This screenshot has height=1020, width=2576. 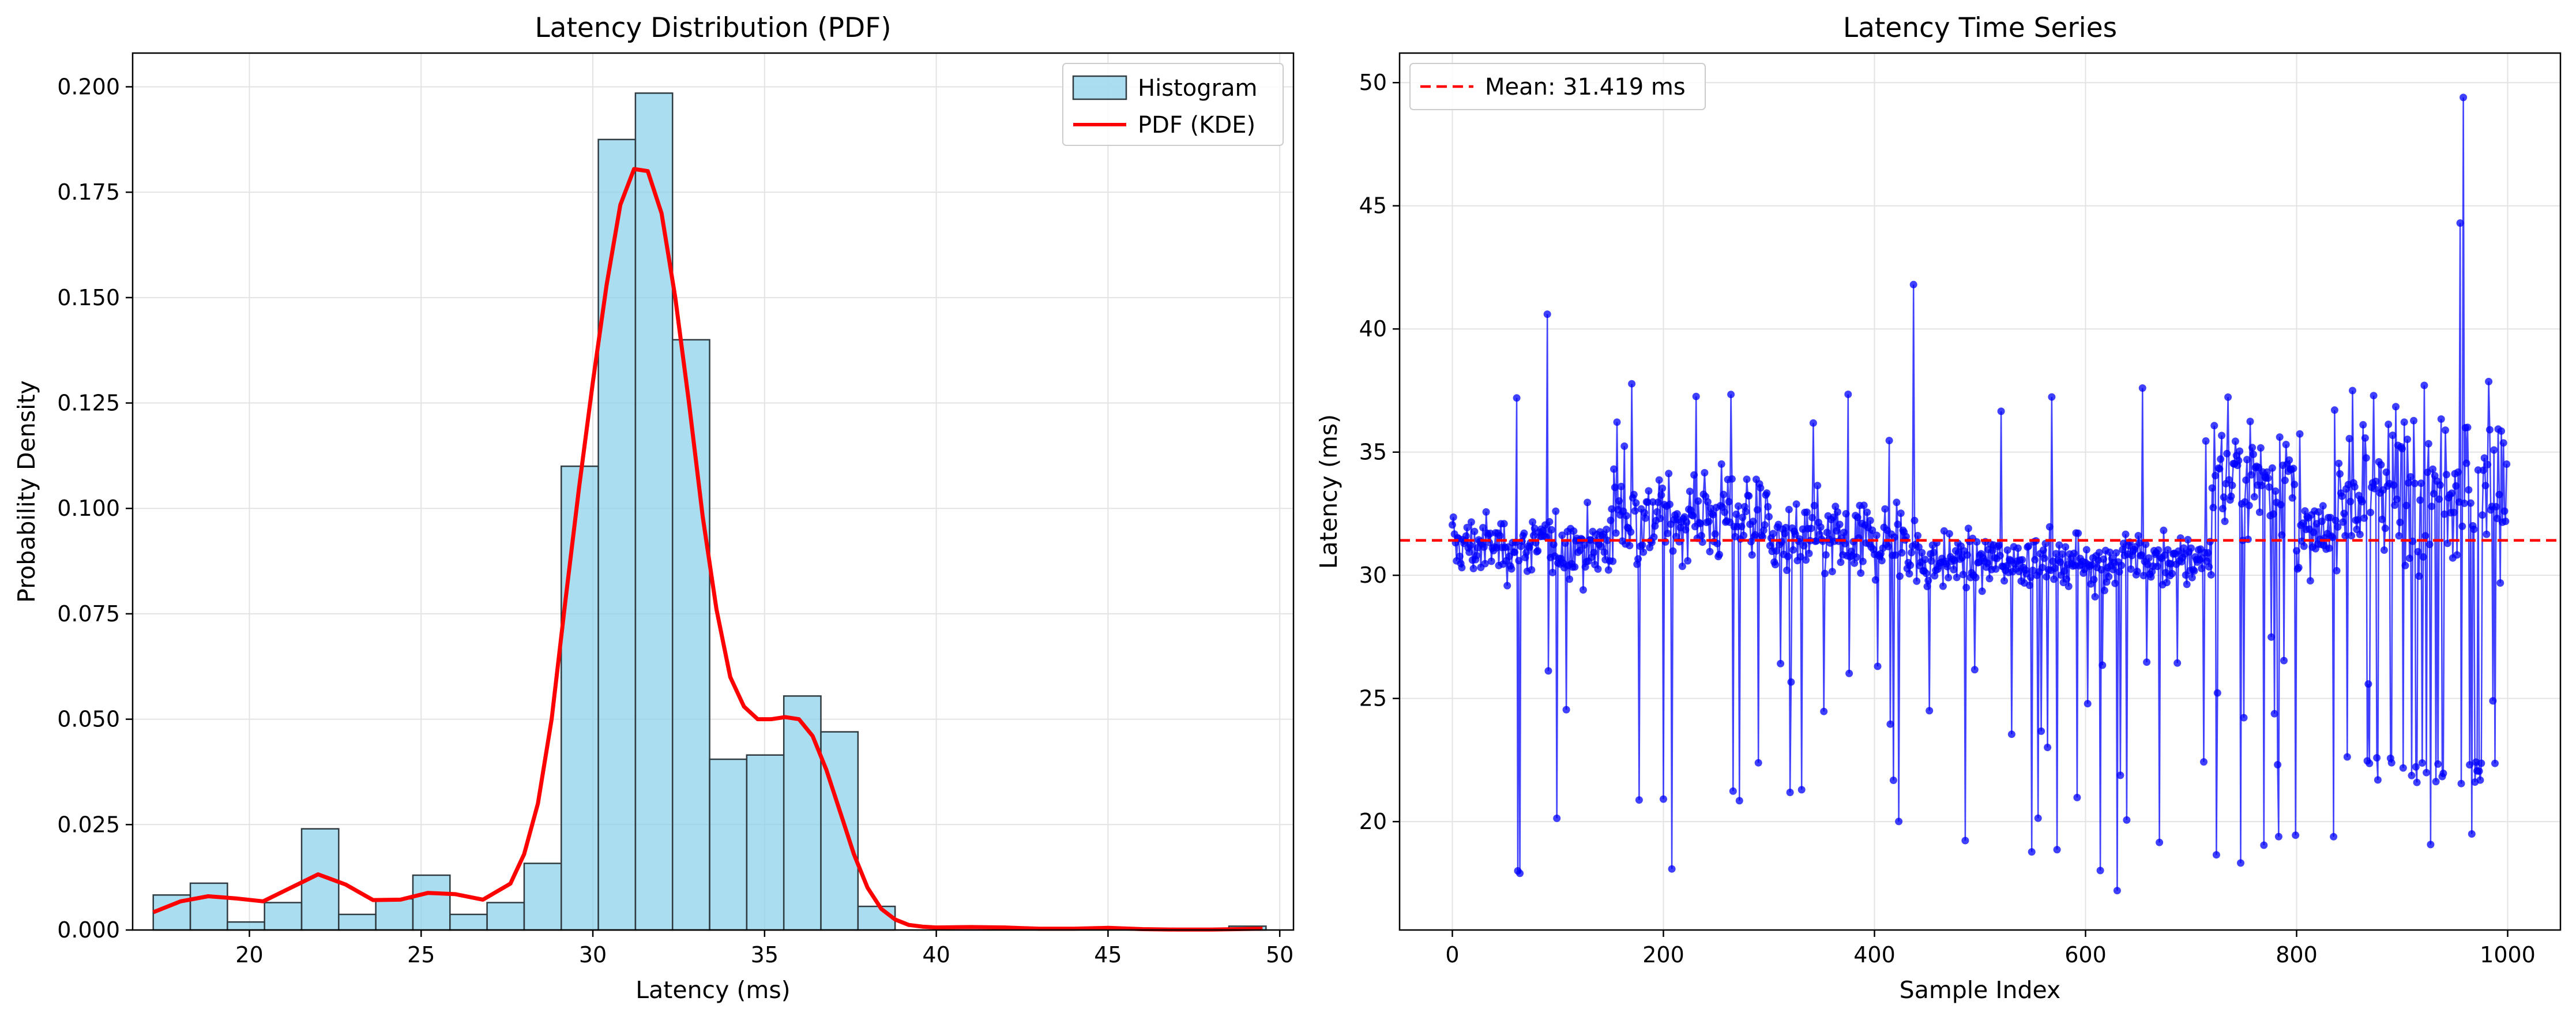 I want to click on pdf-y-tick-label-5: 0.125, so click(x=88, y=403).